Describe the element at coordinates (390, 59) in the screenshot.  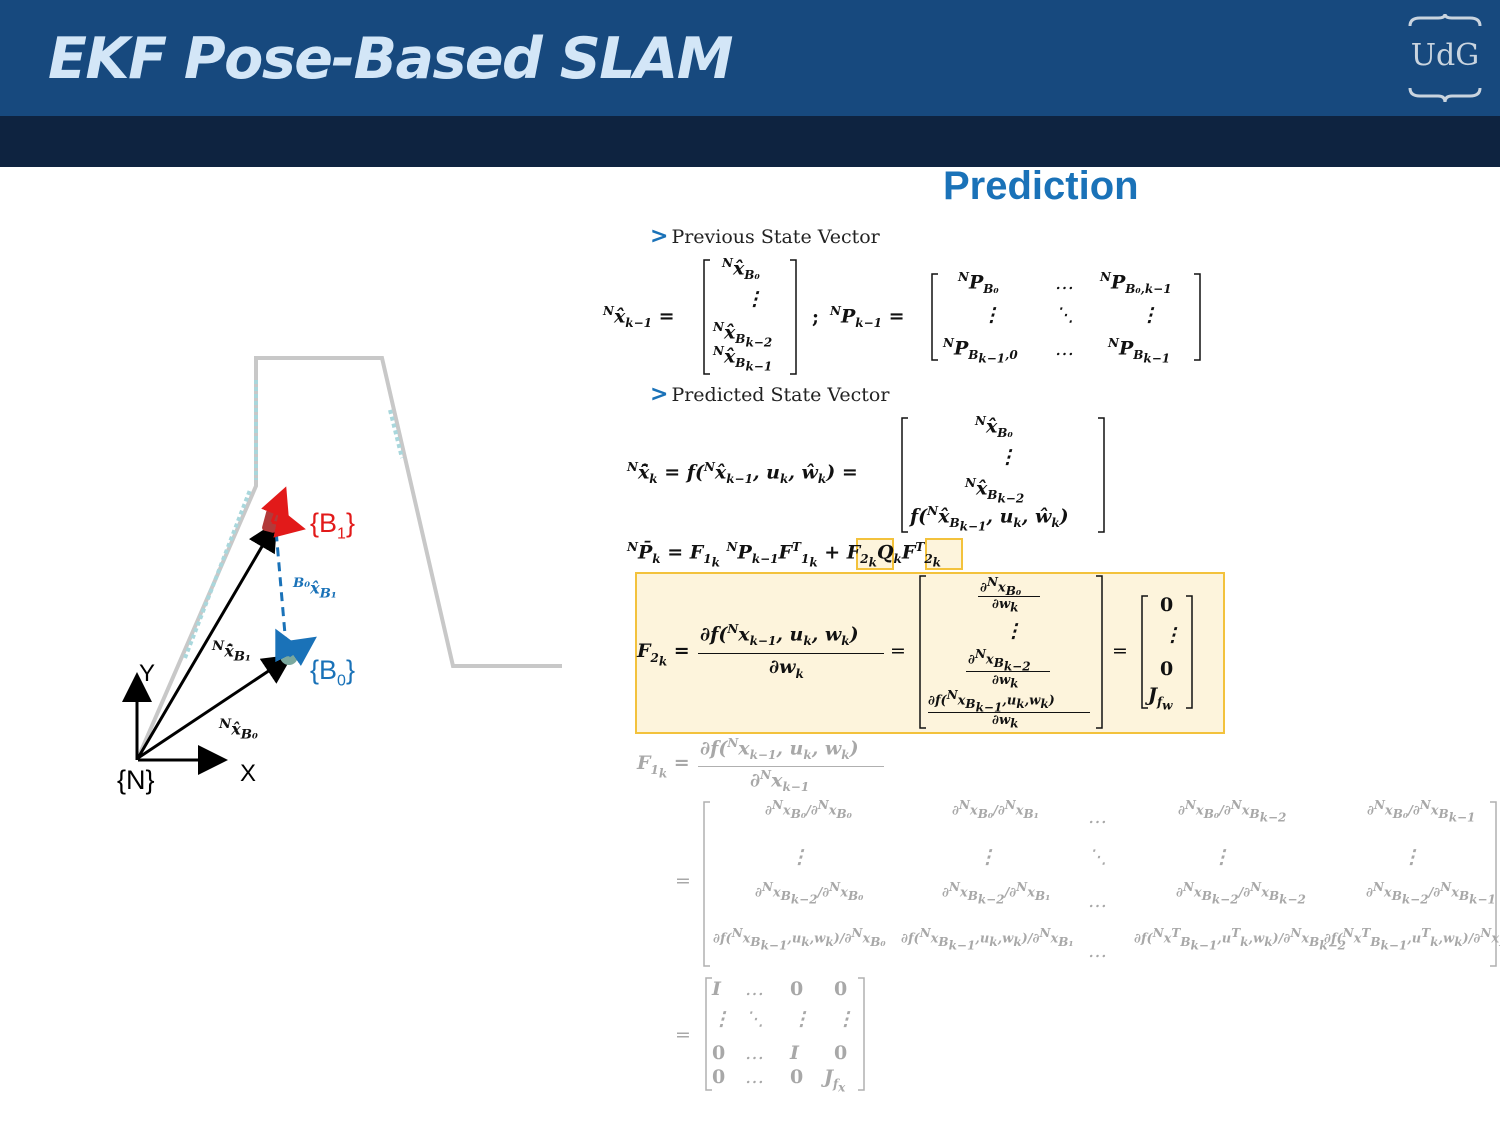
I see `slide-title: EKF Pose-Based SLAM` at that location.